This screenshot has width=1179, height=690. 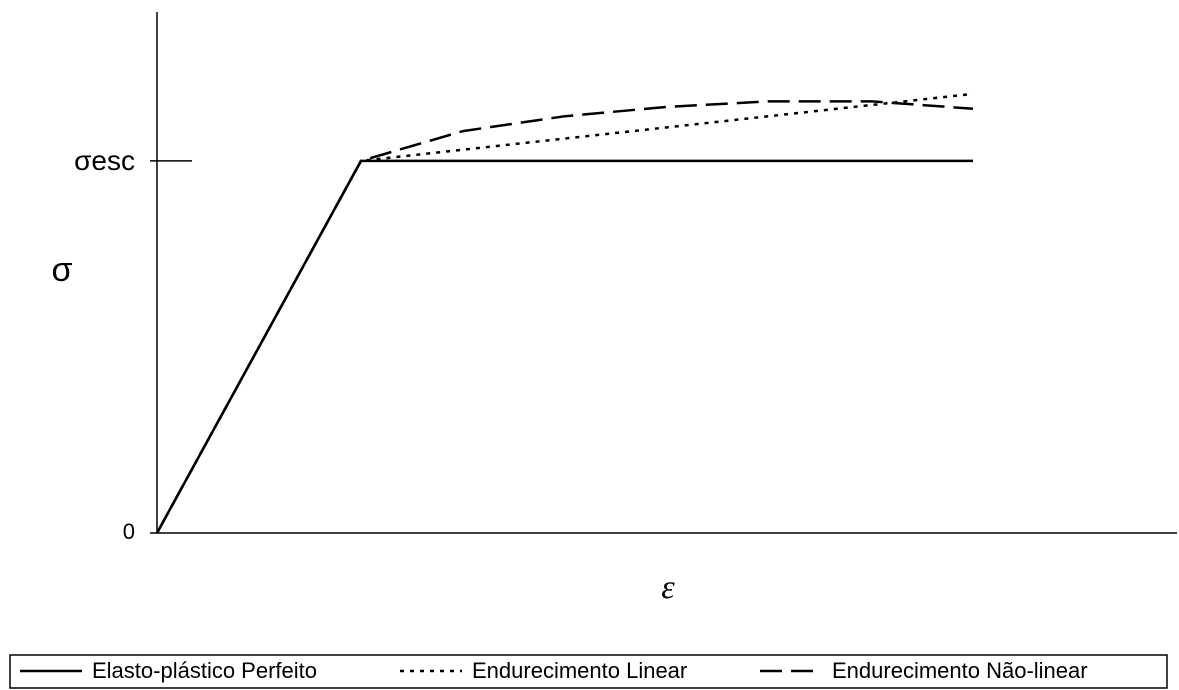 I want to click on legend-box, so click(x=588, y=671).